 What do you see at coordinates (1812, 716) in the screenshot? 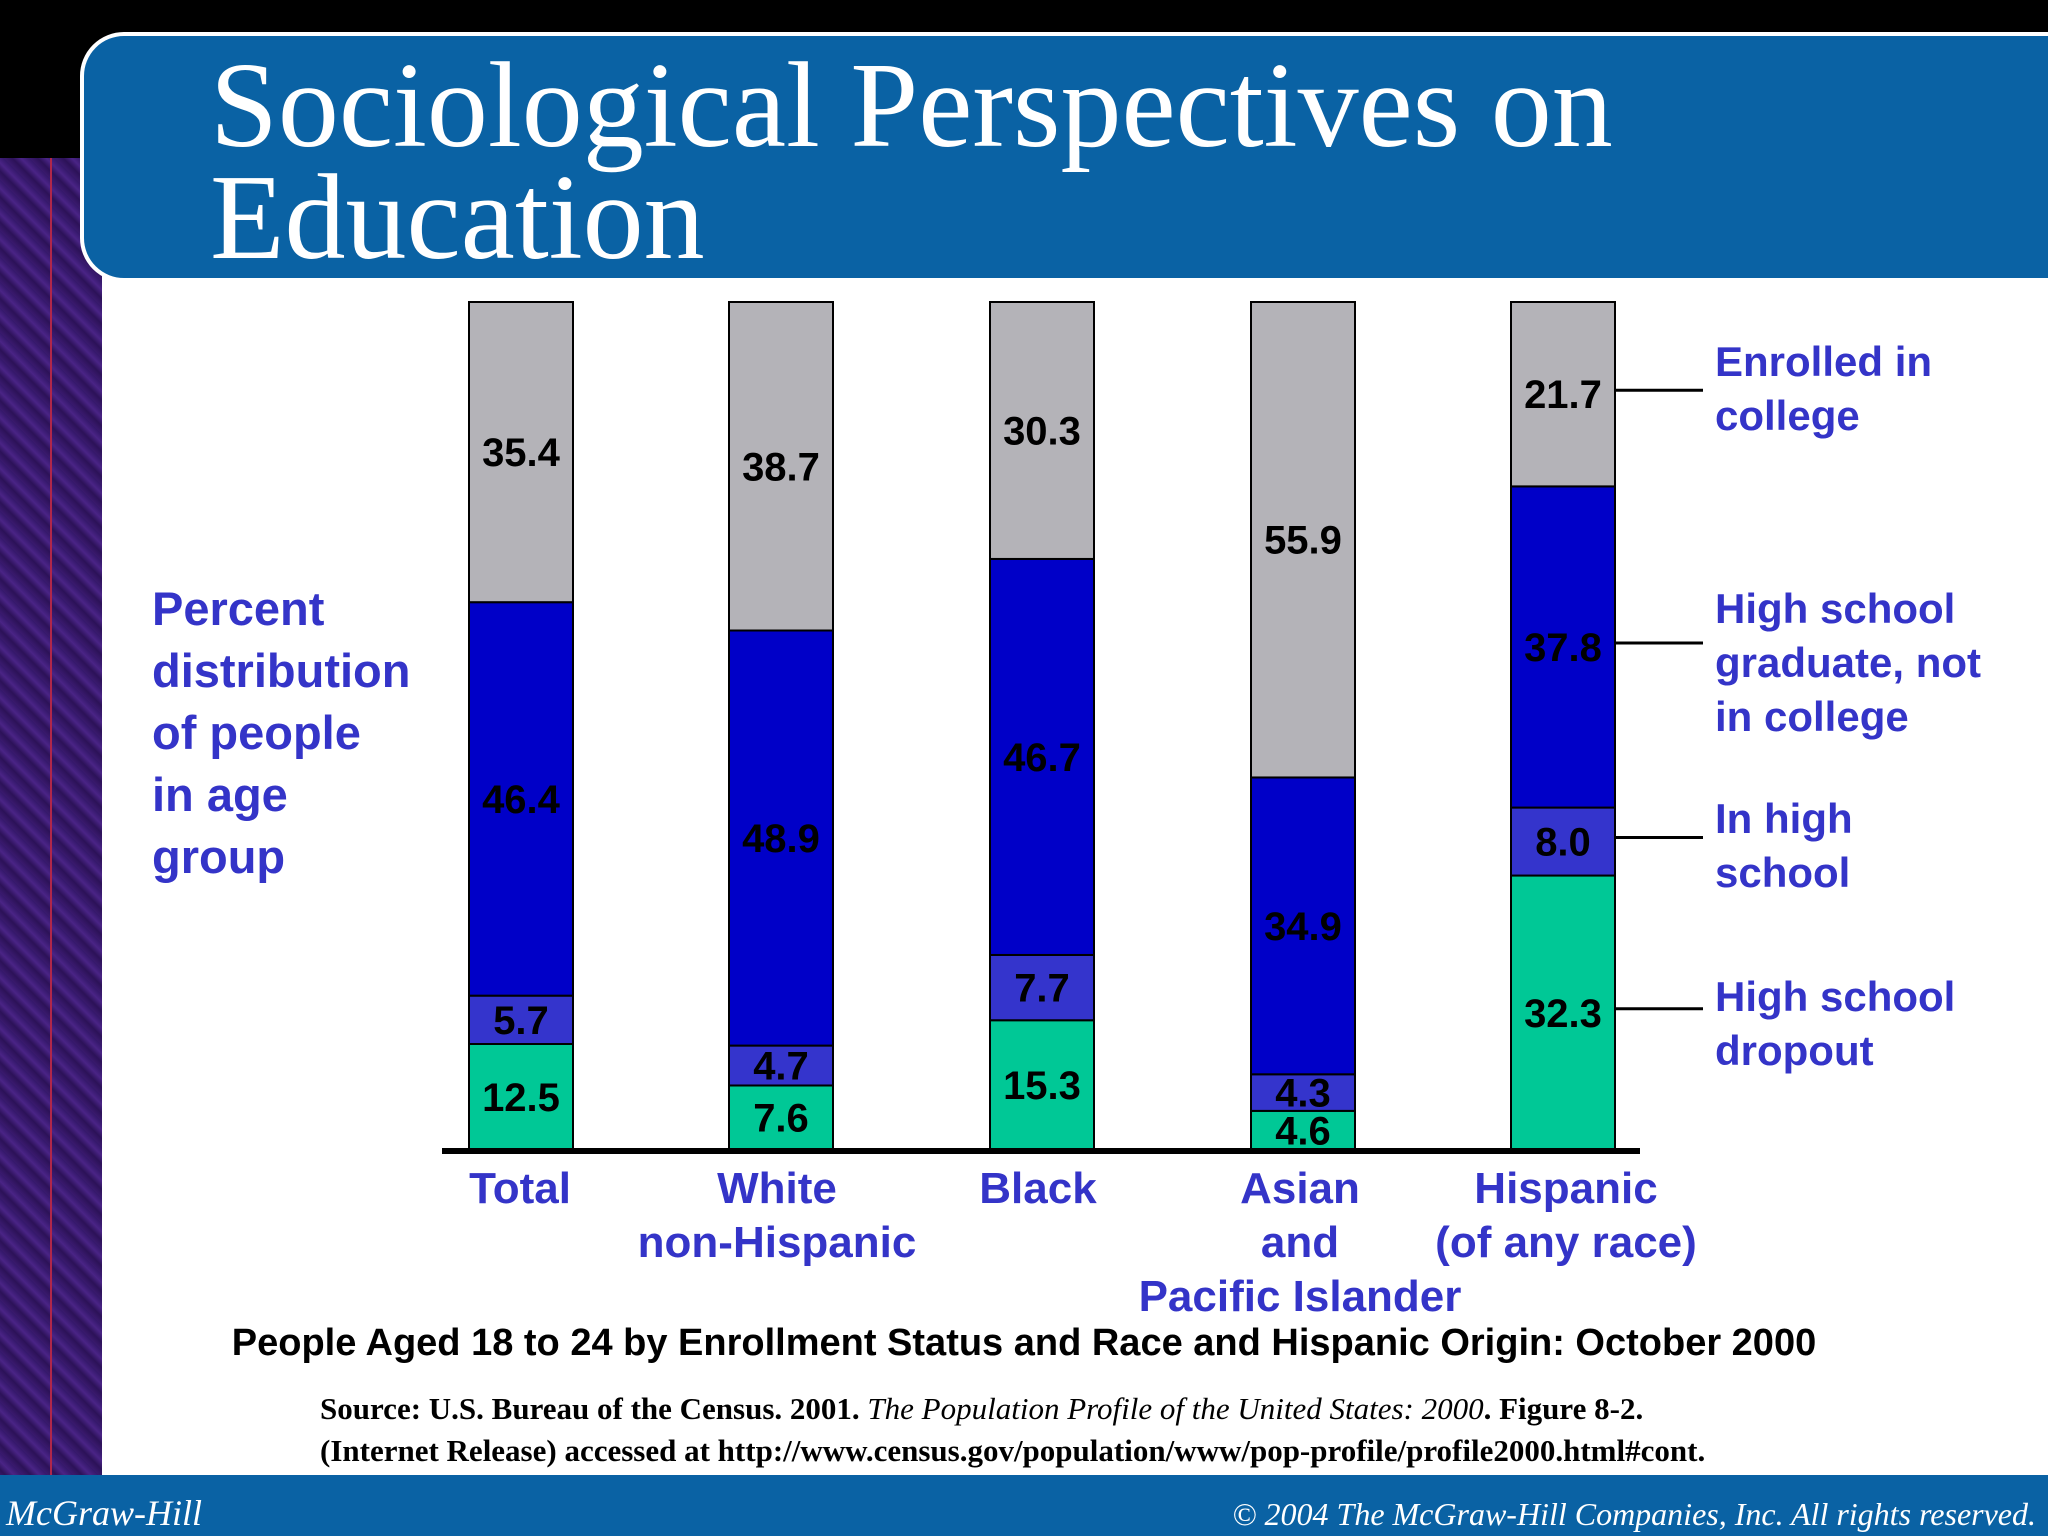
I see `legend-label-line: in college` at bounding box center [1812, 716].